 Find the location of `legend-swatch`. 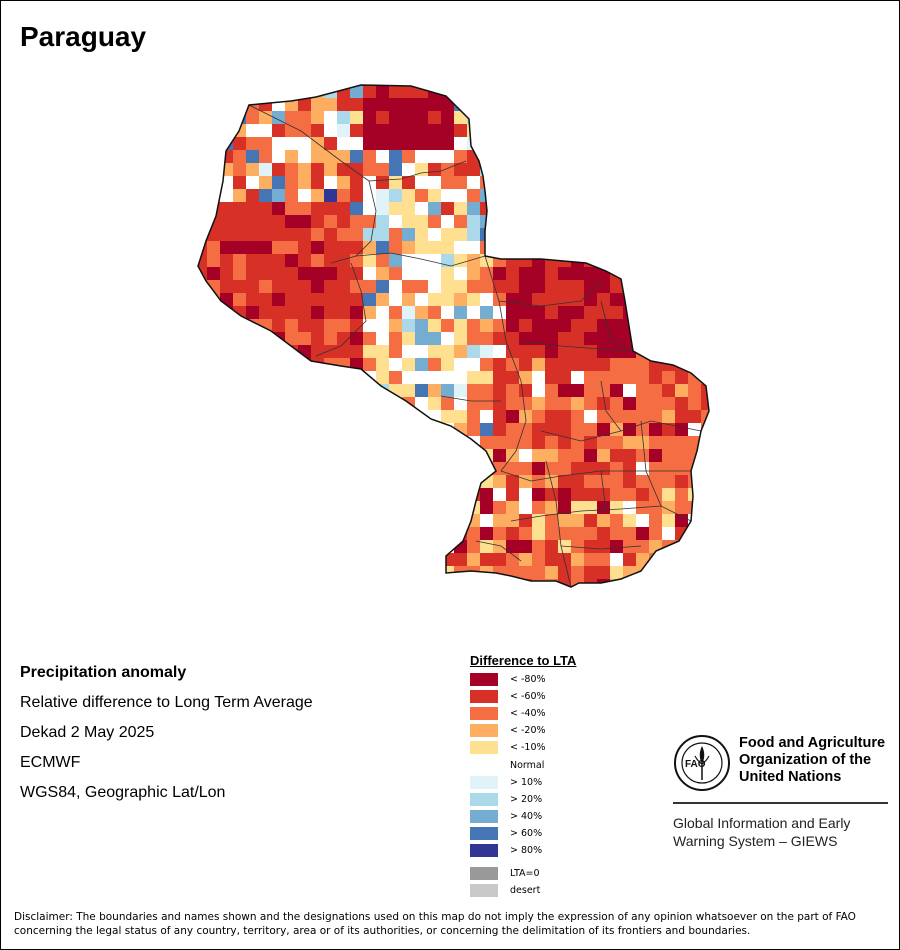

legend-swatch is located at coordinates (484, 714).